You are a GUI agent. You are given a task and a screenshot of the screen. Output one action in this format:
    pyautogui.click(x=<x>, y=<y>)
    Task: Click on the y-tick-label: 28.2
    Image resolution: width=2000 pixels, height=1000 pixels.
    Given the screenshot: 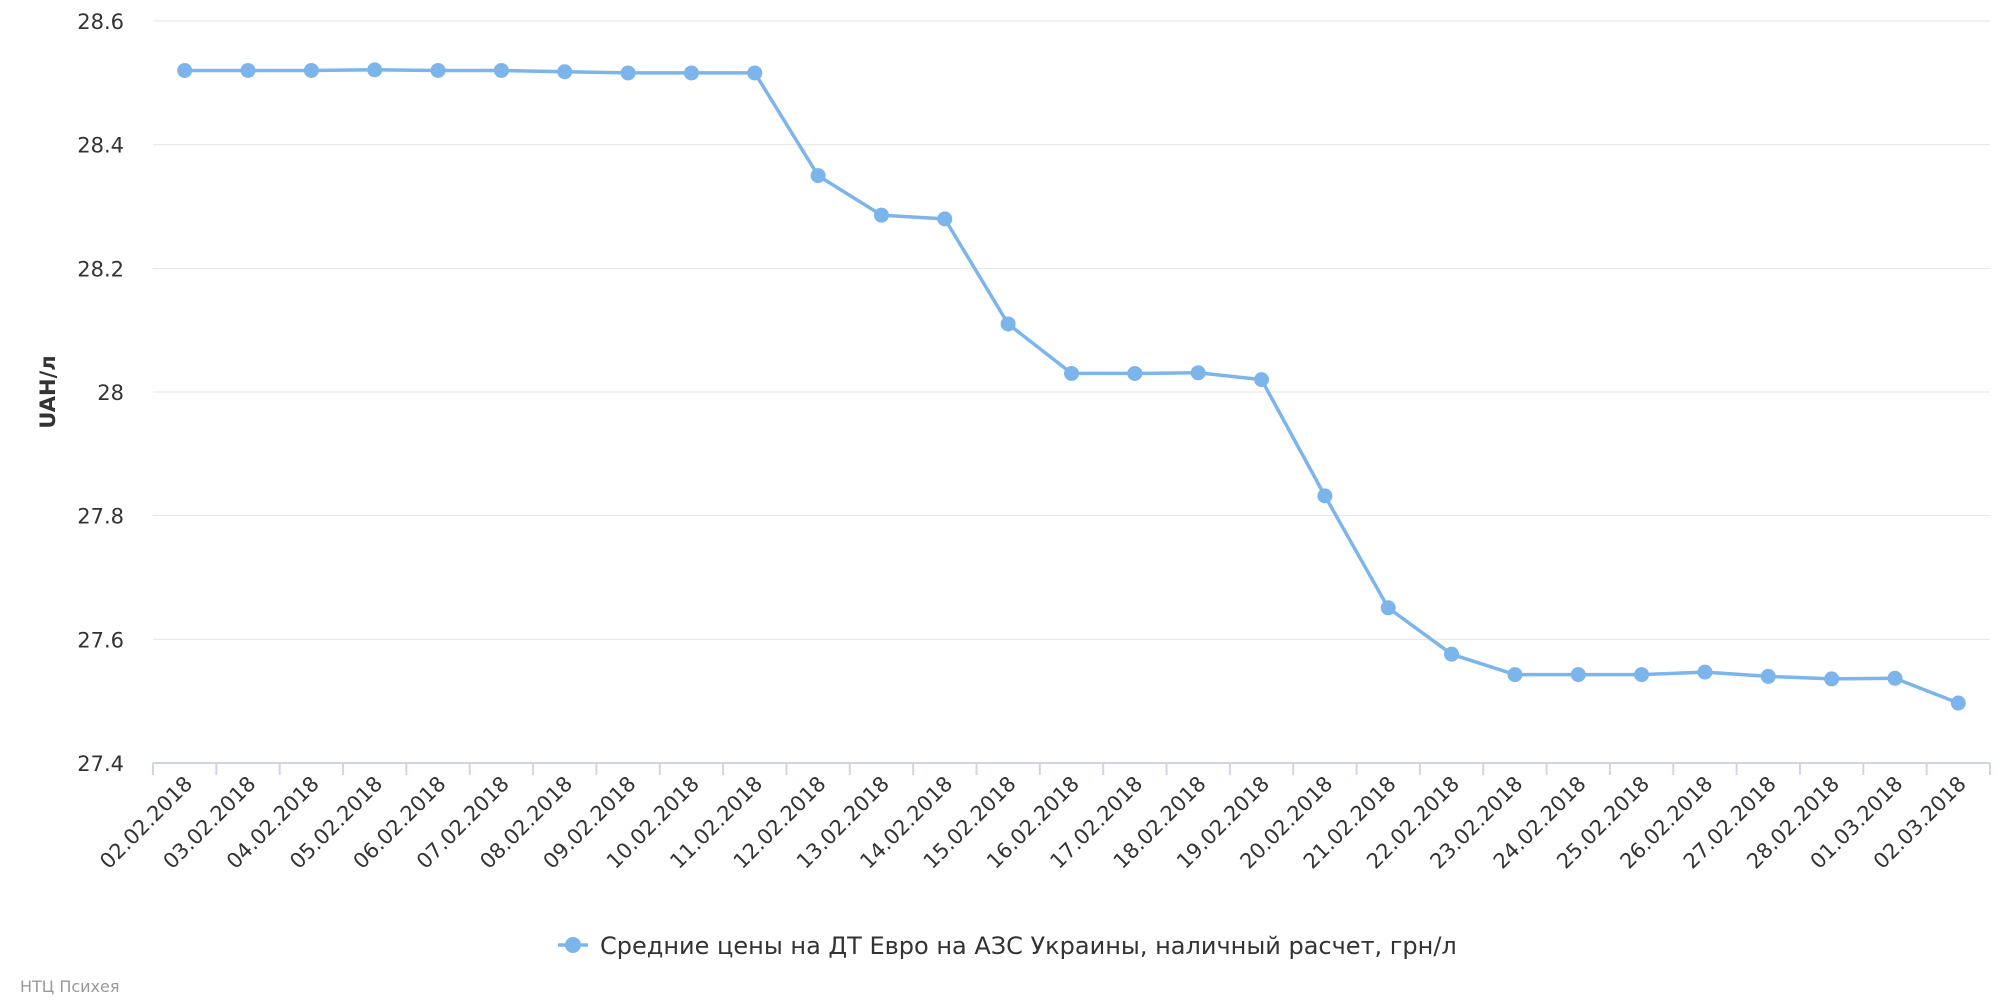 What is the action you would take?
    pyautogui.click(x=100, y=269)
    